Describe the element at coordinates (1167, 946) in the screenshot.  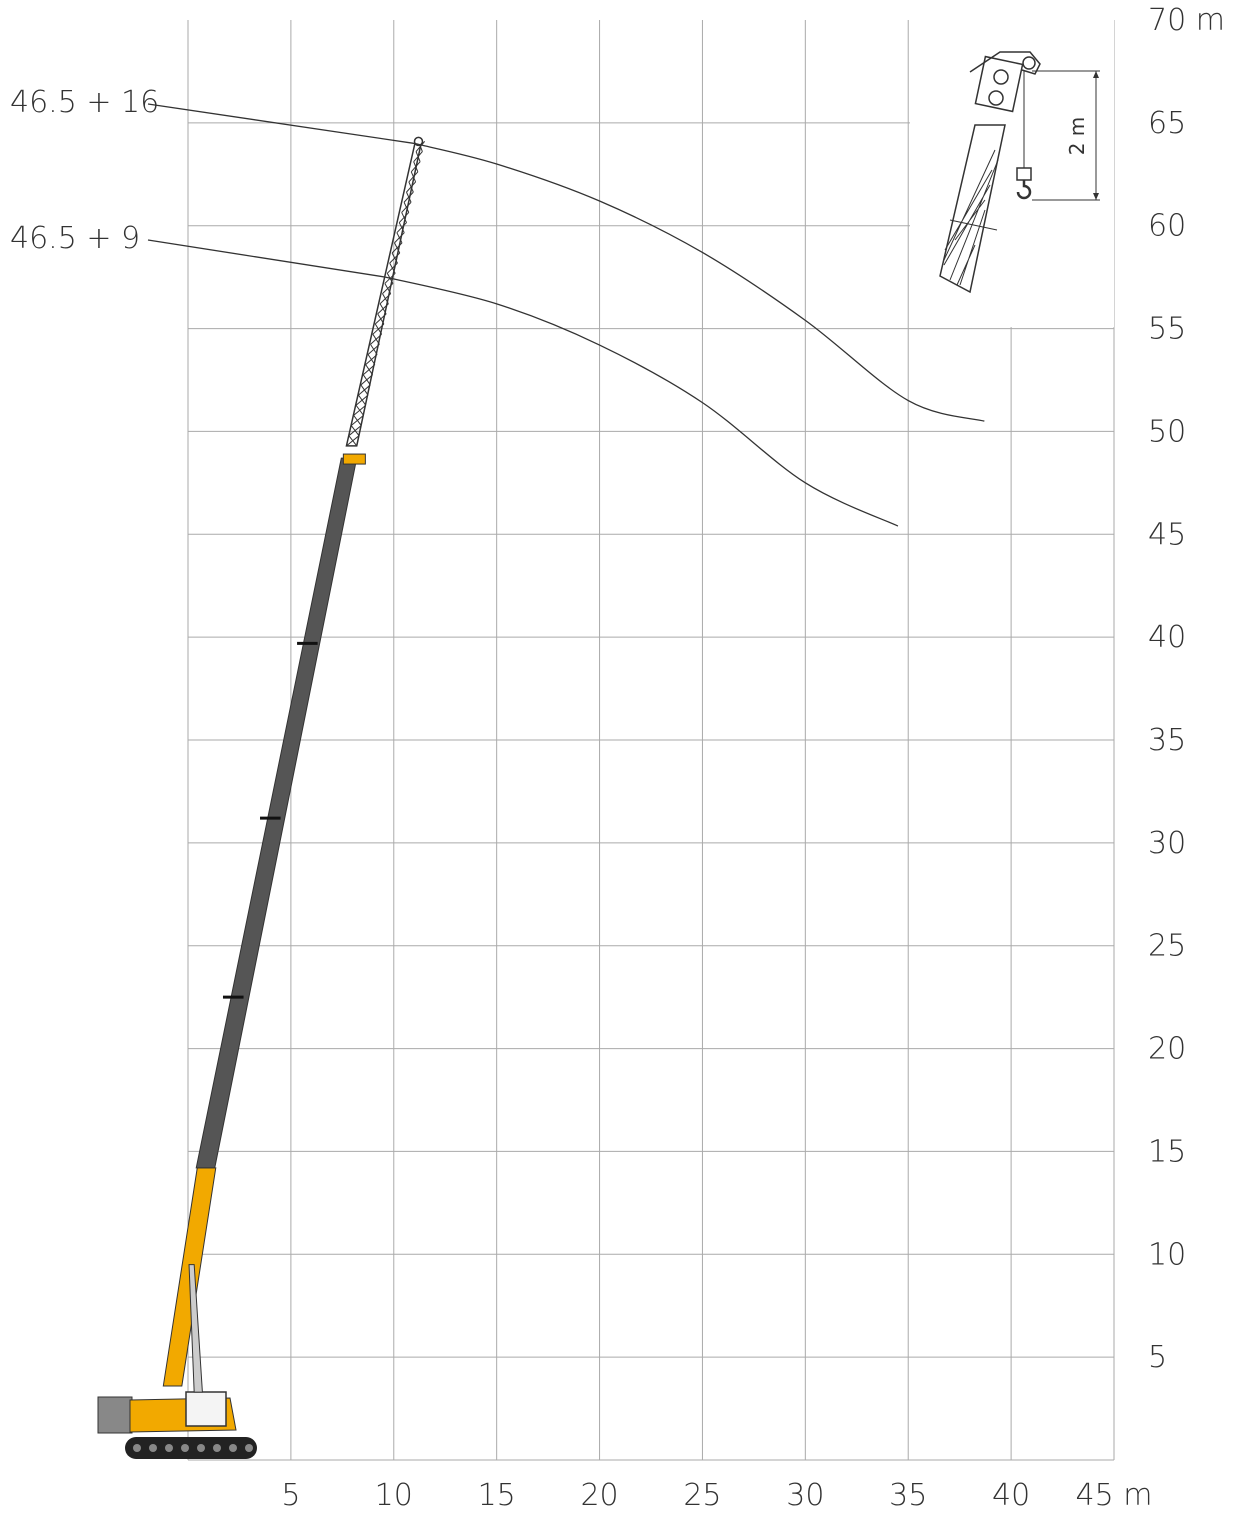
I see `y-tick-label: 25` at that location.